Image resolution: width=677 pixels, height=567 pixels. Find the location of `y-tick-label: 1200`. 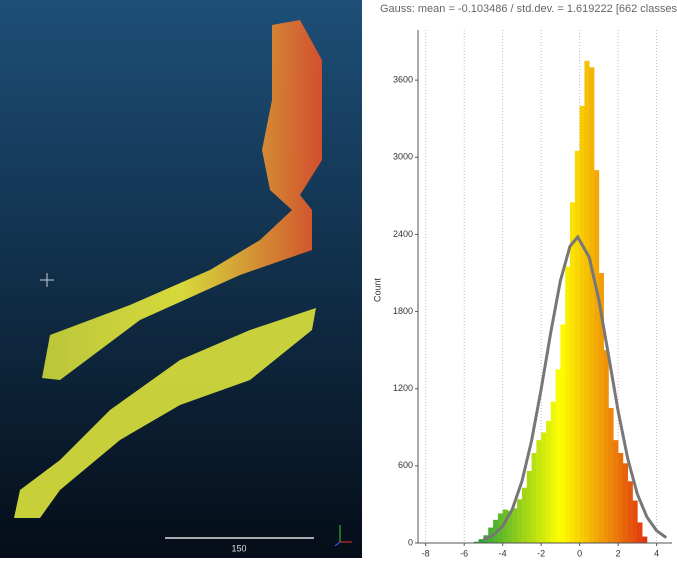

y-tick-label: 1200 is located at coordinates (403, 388).